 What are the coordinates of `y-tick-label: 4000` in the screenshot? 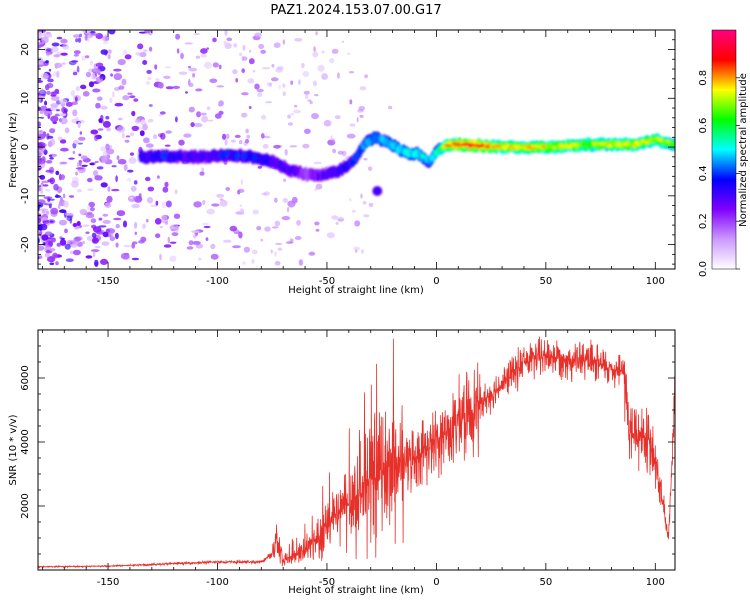 It's located at (25, 441).